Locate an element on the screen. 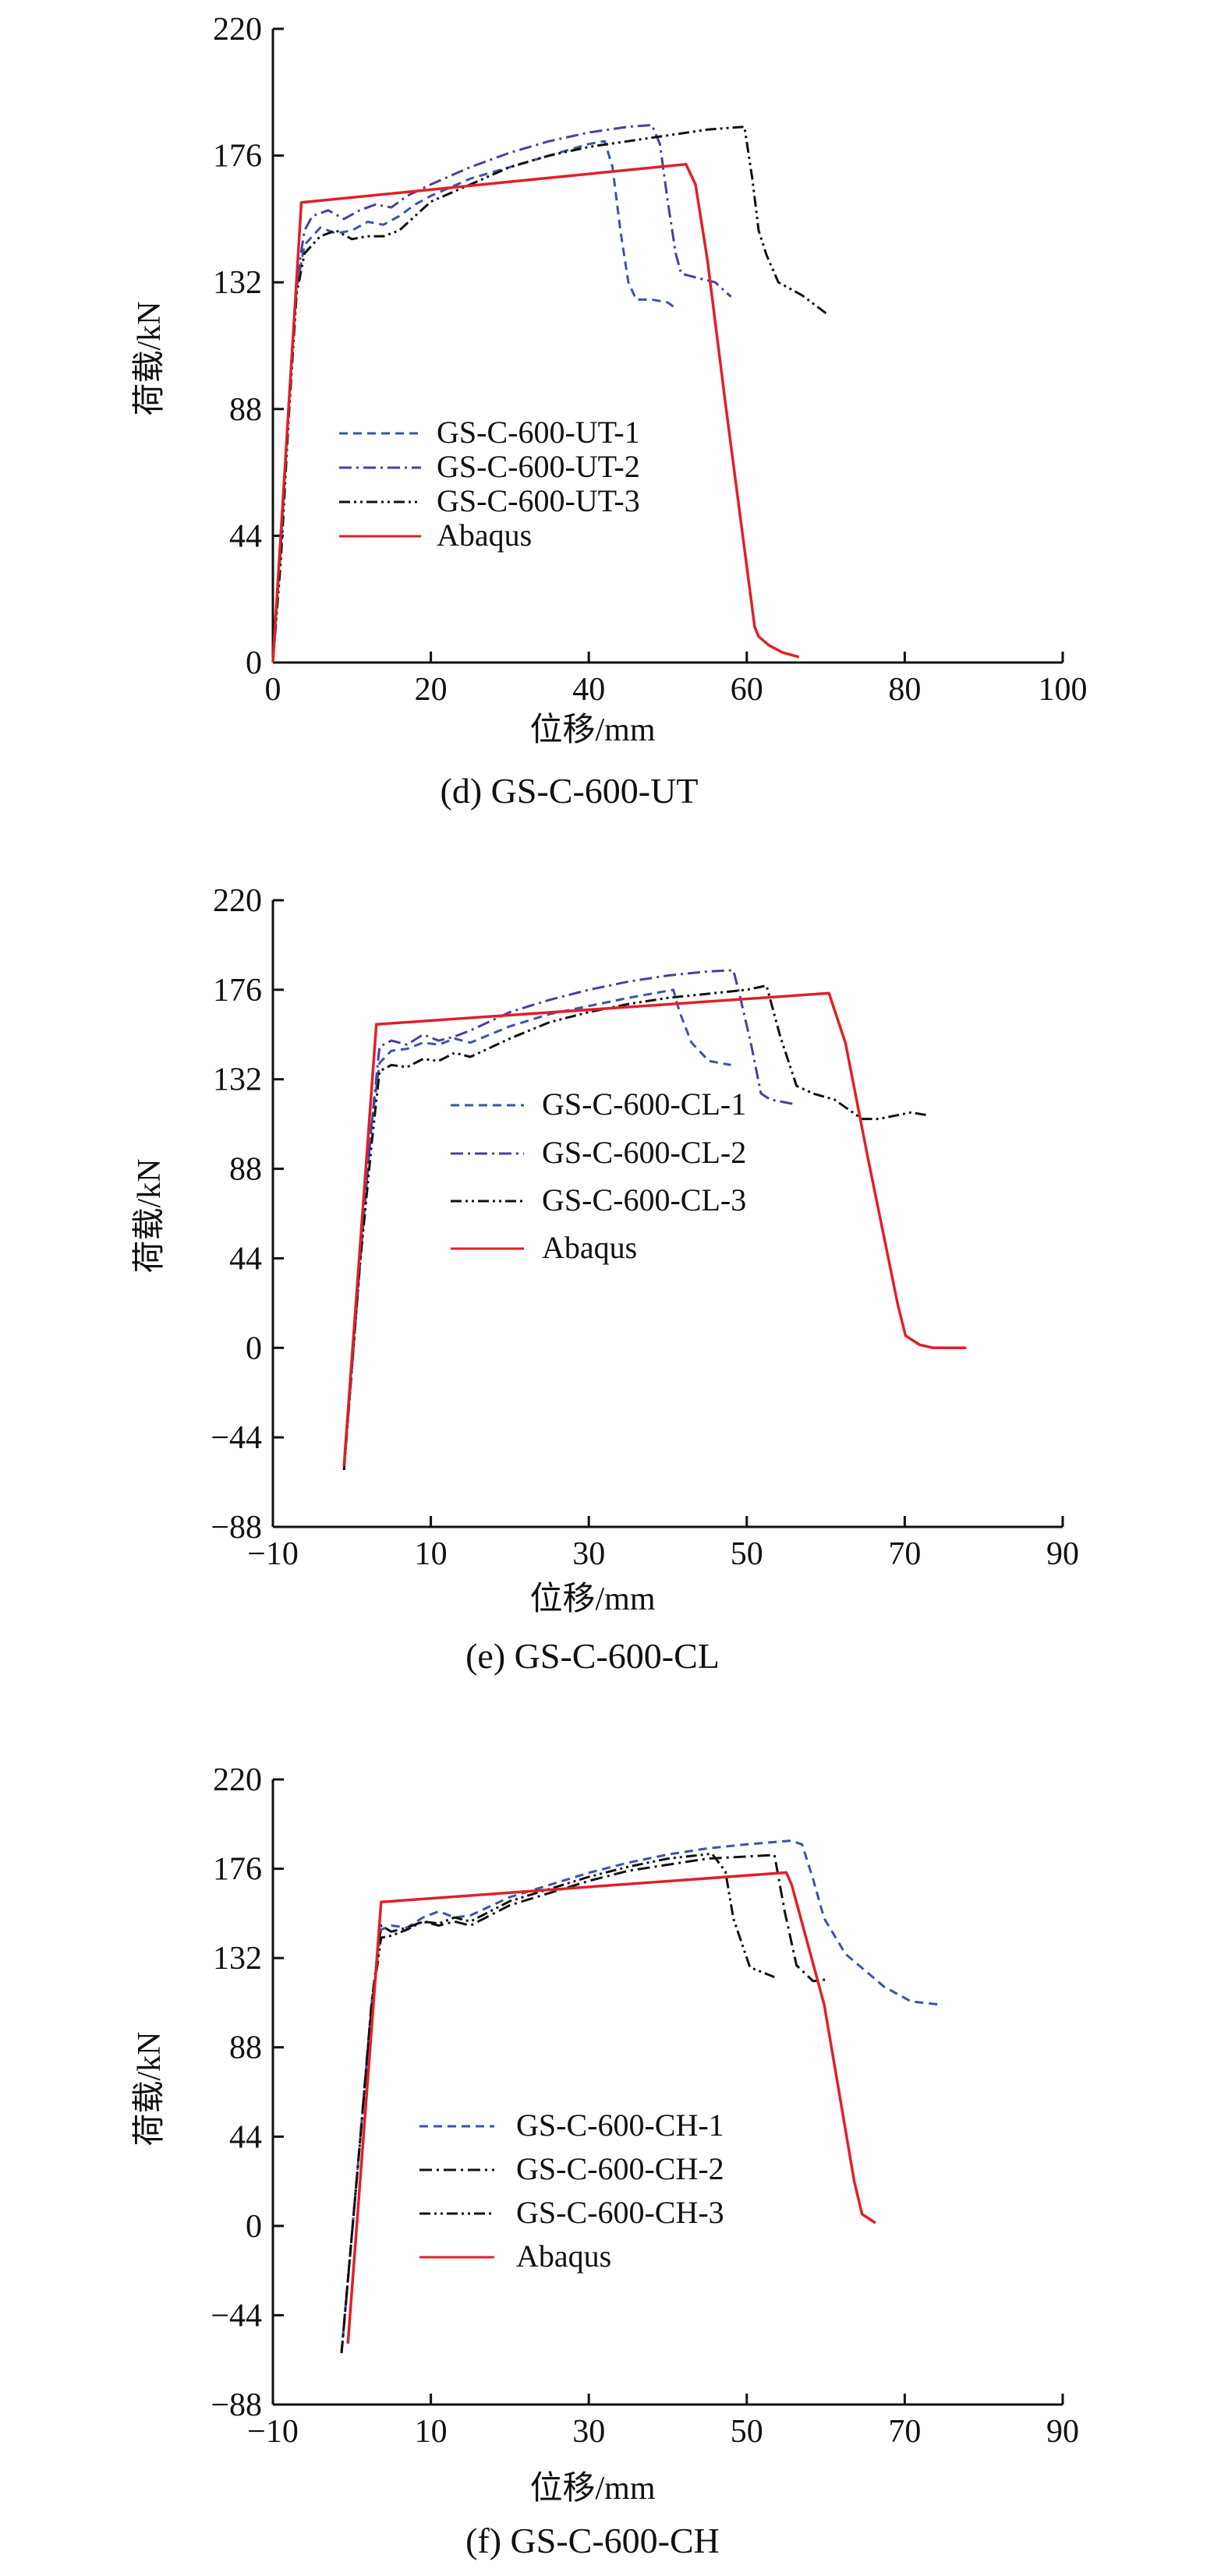  legend-label: GS-C-600-CH-1 is located at coordinates (620, 2125).